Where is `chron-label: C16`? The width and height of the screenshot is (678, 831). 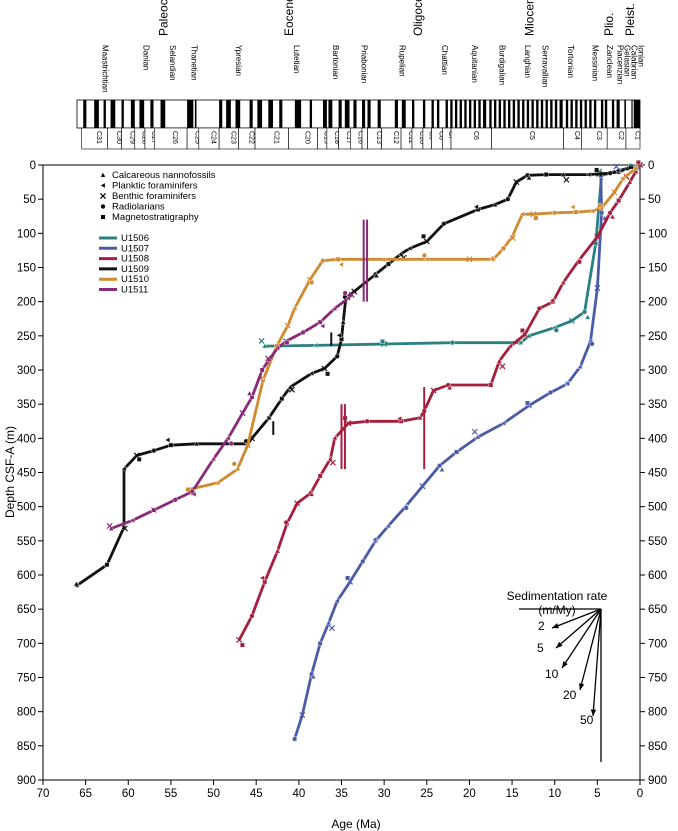
chron-label: C16 is located at coordinates (360, 137).